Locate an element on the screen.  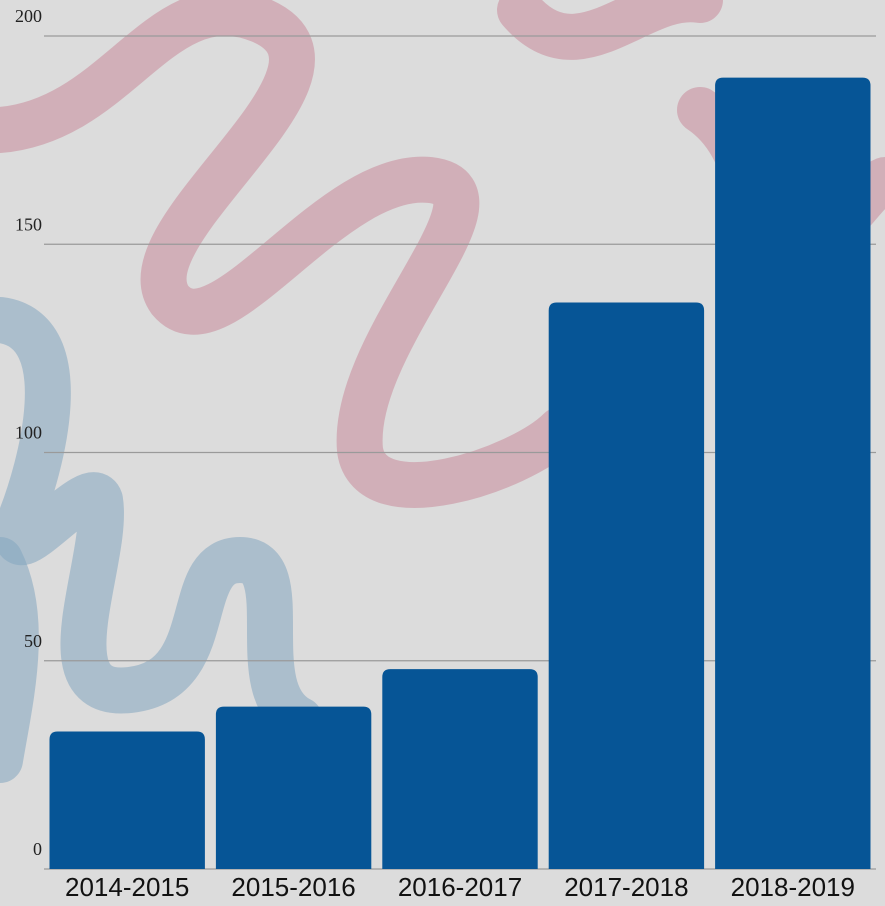
y-tick-label: 100 is located at coordinates (28, 433).